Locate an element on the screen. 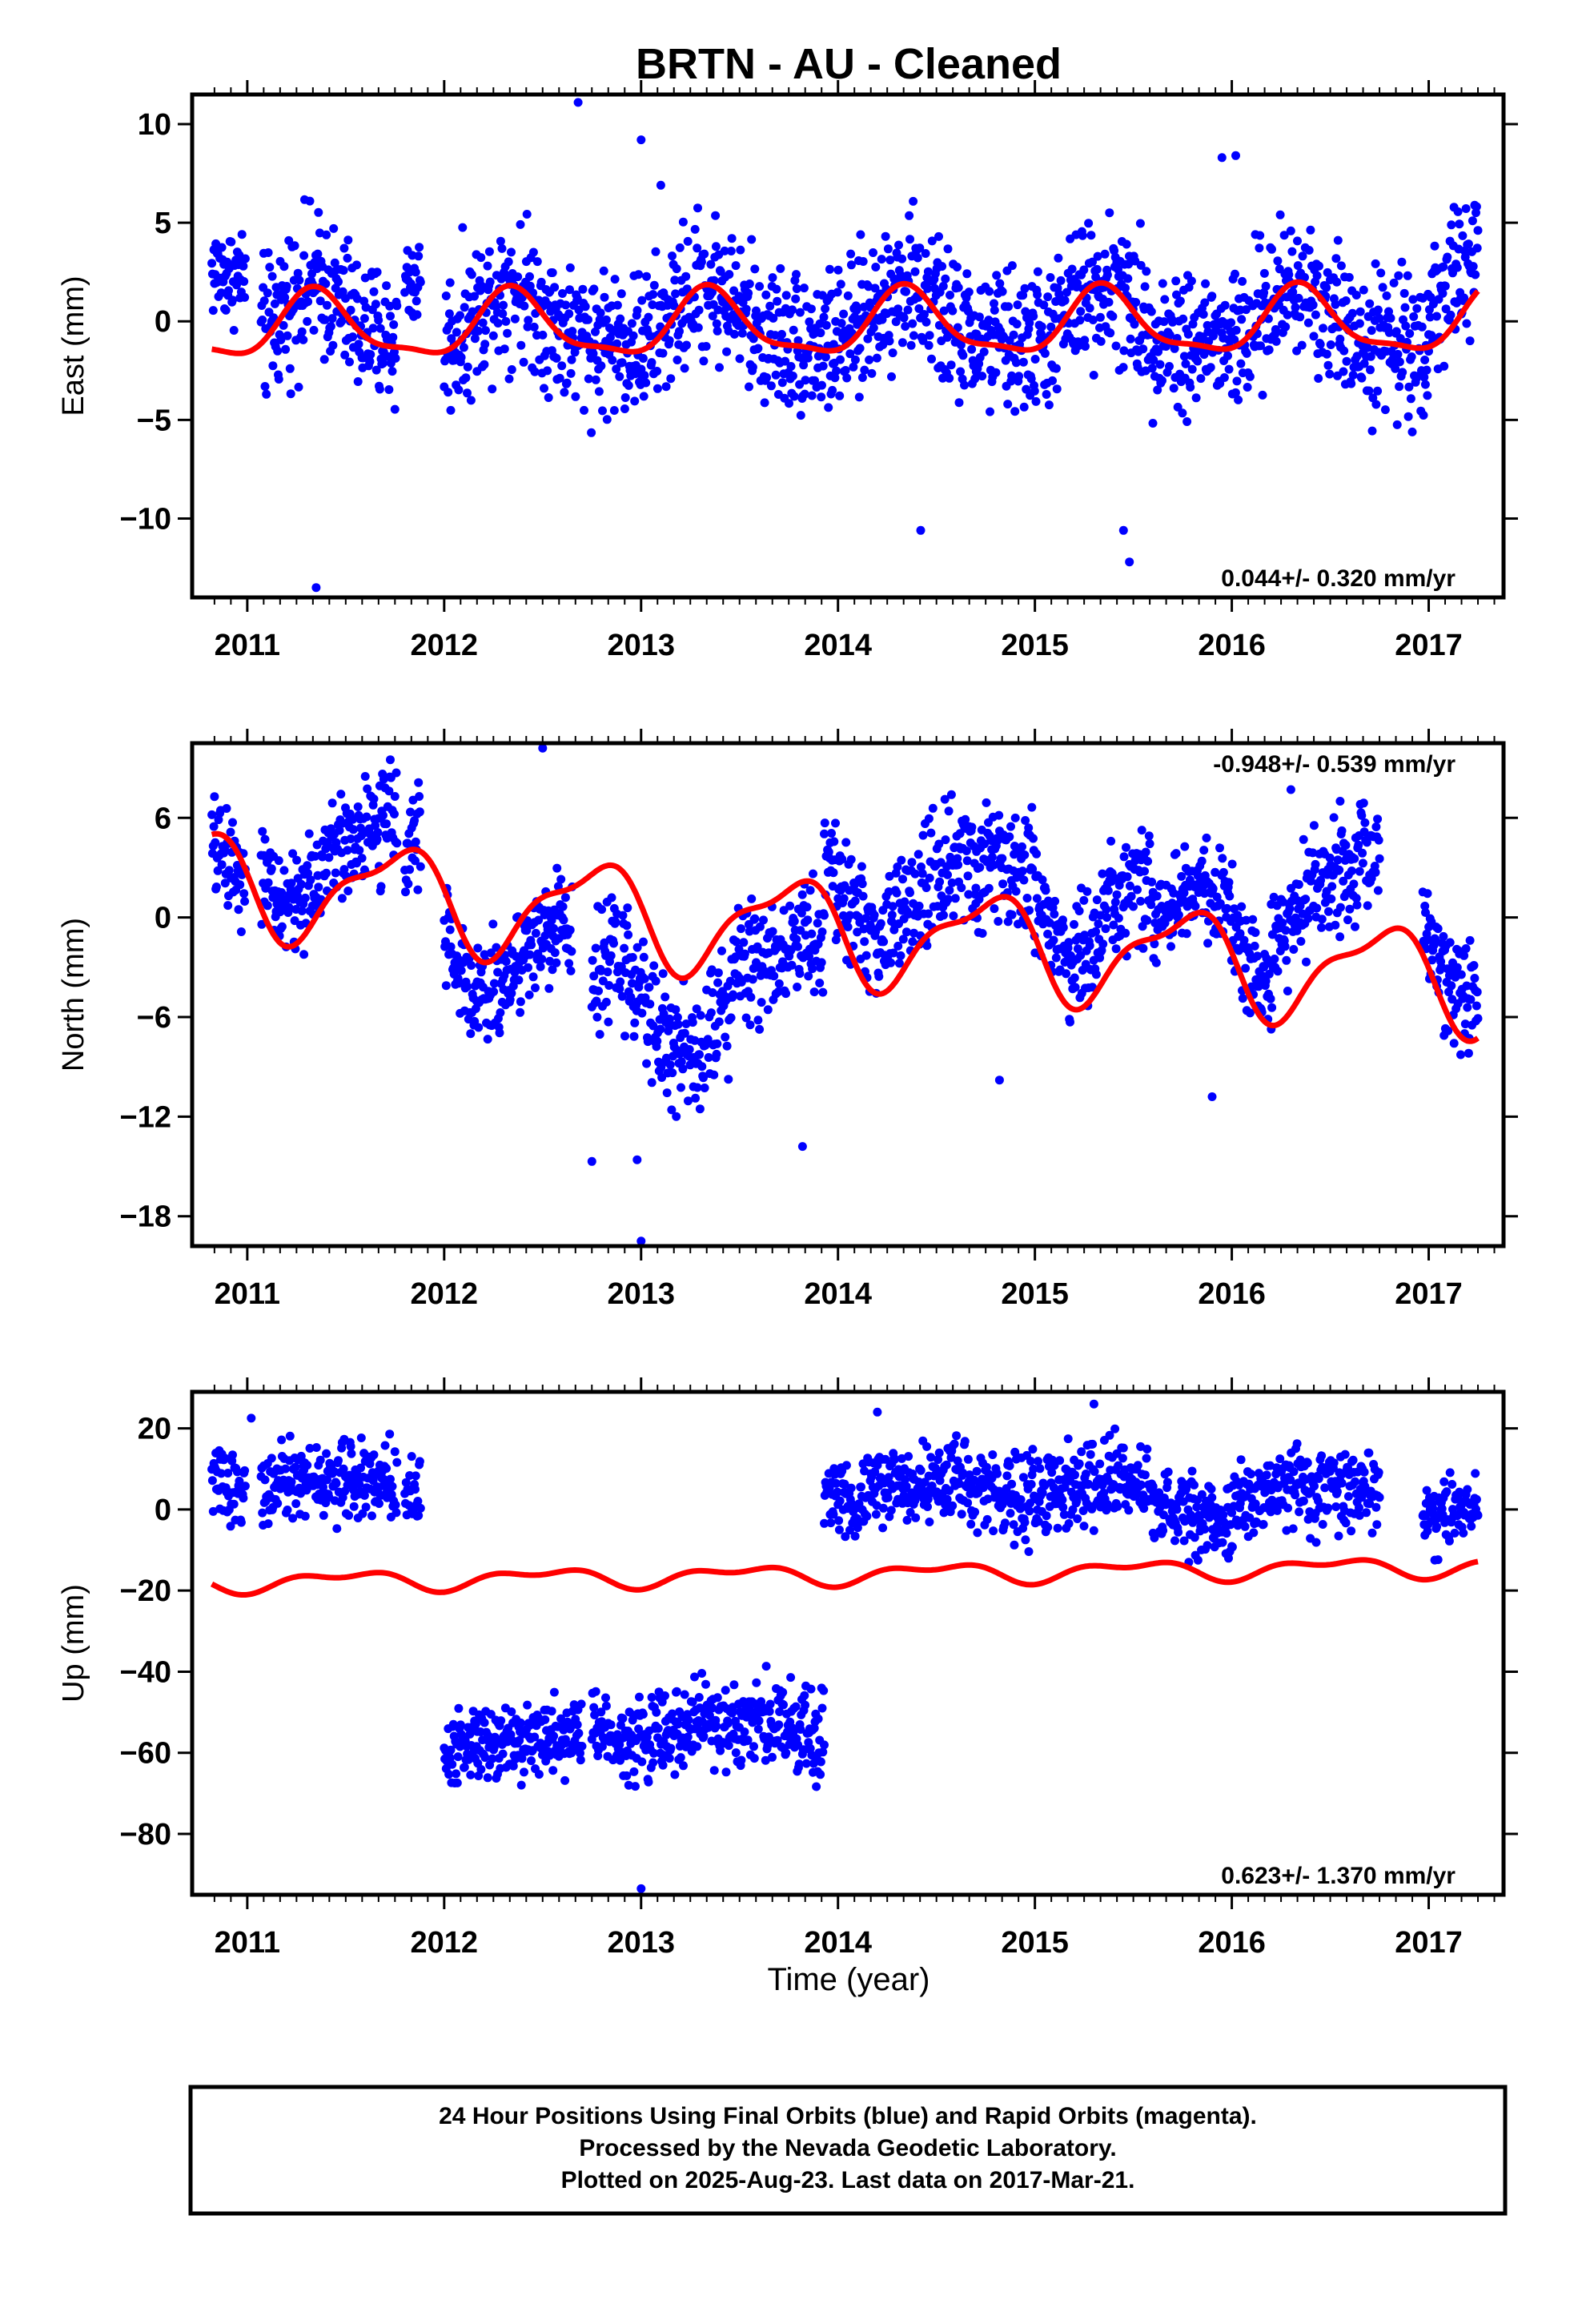 The width and height of the screenshot is (1582, 2324). outlier-point is located at coordinates (921, 530).